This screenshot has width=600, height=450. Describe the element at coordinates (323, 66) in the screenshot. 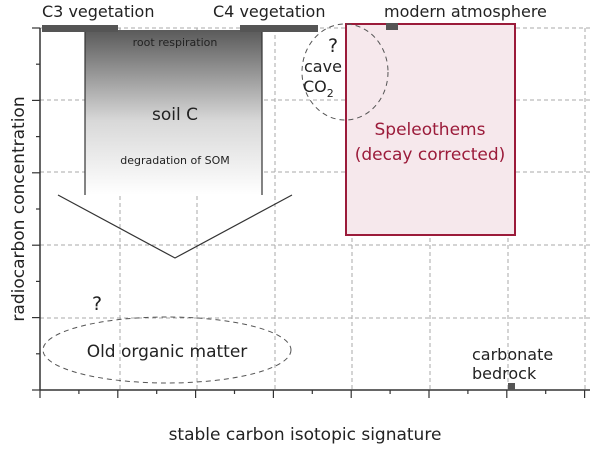

I see `cave-label: cave` at that location.